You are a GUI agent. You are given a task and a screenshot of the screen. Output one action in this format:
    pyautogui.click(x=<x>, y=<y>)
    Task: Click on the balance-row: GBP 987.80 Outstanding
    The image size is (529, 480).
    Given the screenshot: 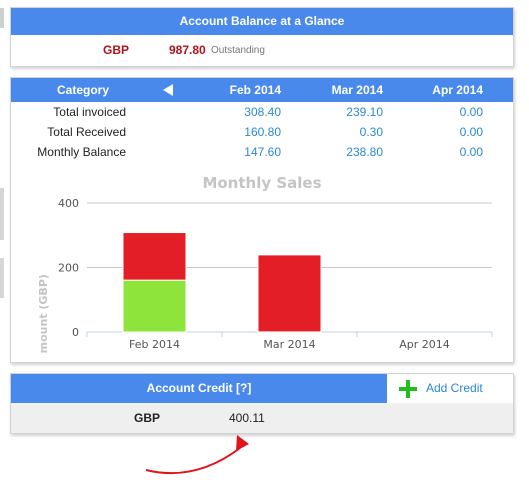 What is the action you would take?
    pyautogui.click(x=262, y=50)
    